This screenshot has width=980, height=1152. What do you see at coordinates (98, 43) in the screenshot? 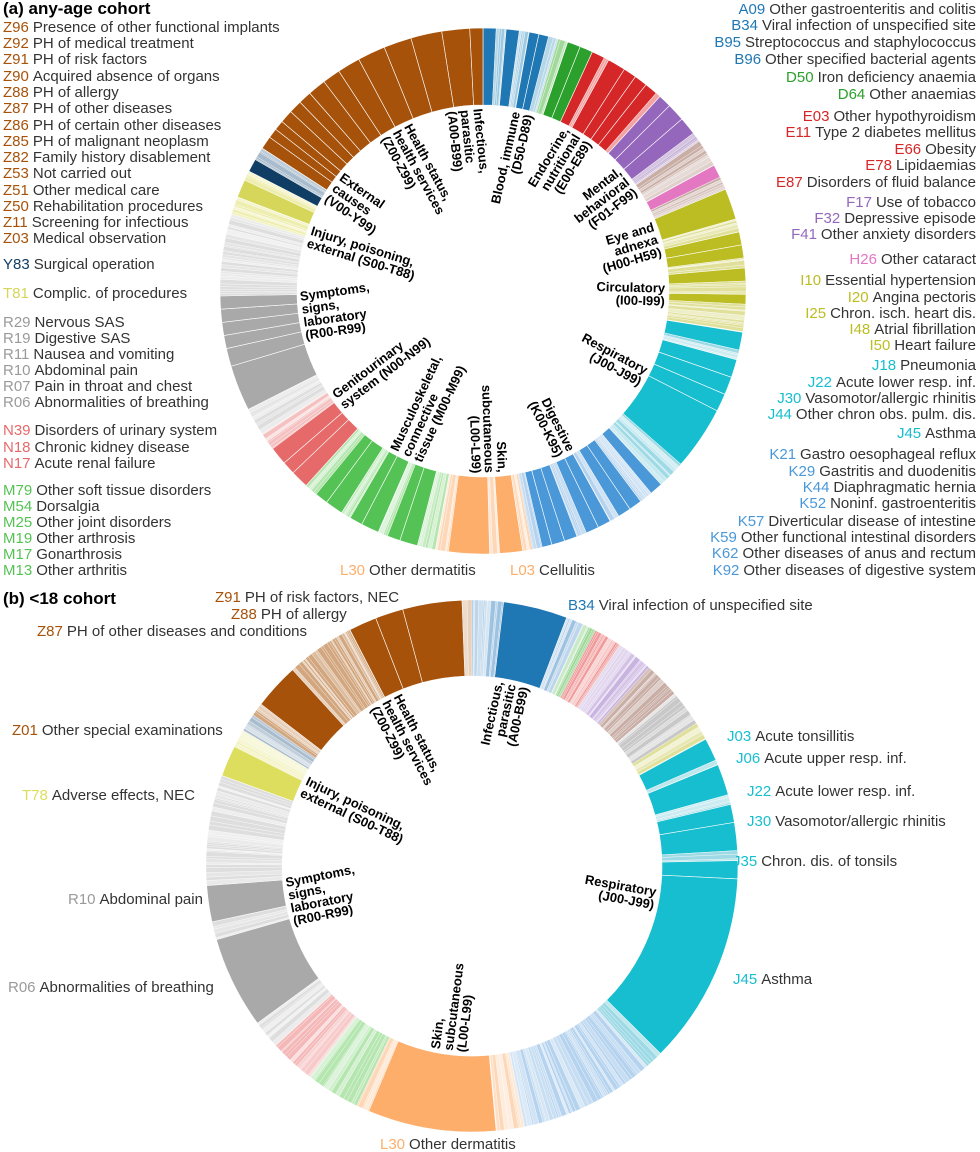
I see `label-Z92: Z92 PH of medical treatment` at bounding box center [98, 43].